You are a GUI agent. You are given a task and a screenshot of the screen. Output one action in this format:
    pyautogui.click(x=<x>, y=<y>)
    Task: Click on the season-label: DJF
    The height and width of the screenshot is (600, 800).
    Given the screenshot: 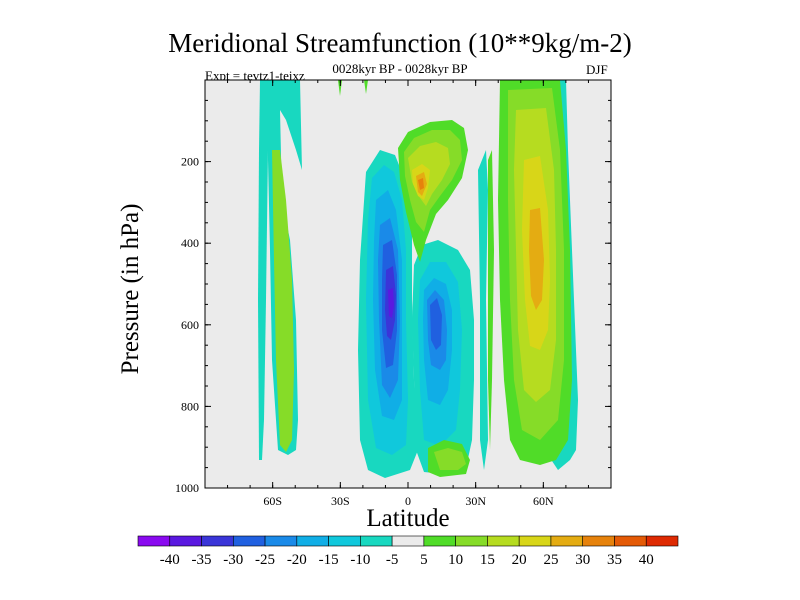 What is the action you would take?
    pyautogui.click(x=597, y=69)
    